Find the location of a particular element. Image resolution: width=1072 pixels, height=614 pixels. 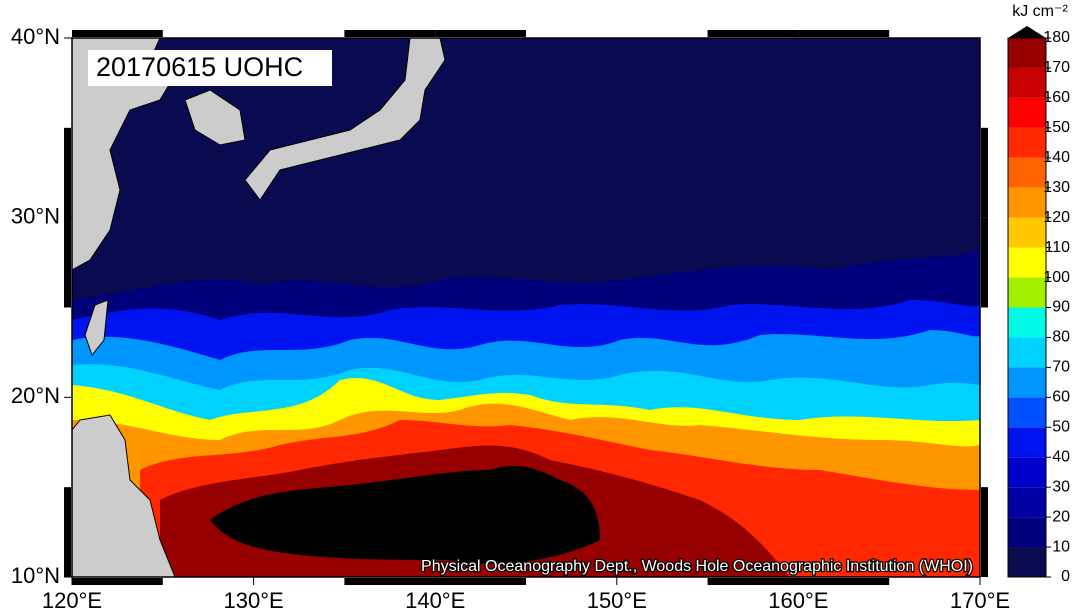

y-tick-label: 40°N is located at coordinates (35, 36).